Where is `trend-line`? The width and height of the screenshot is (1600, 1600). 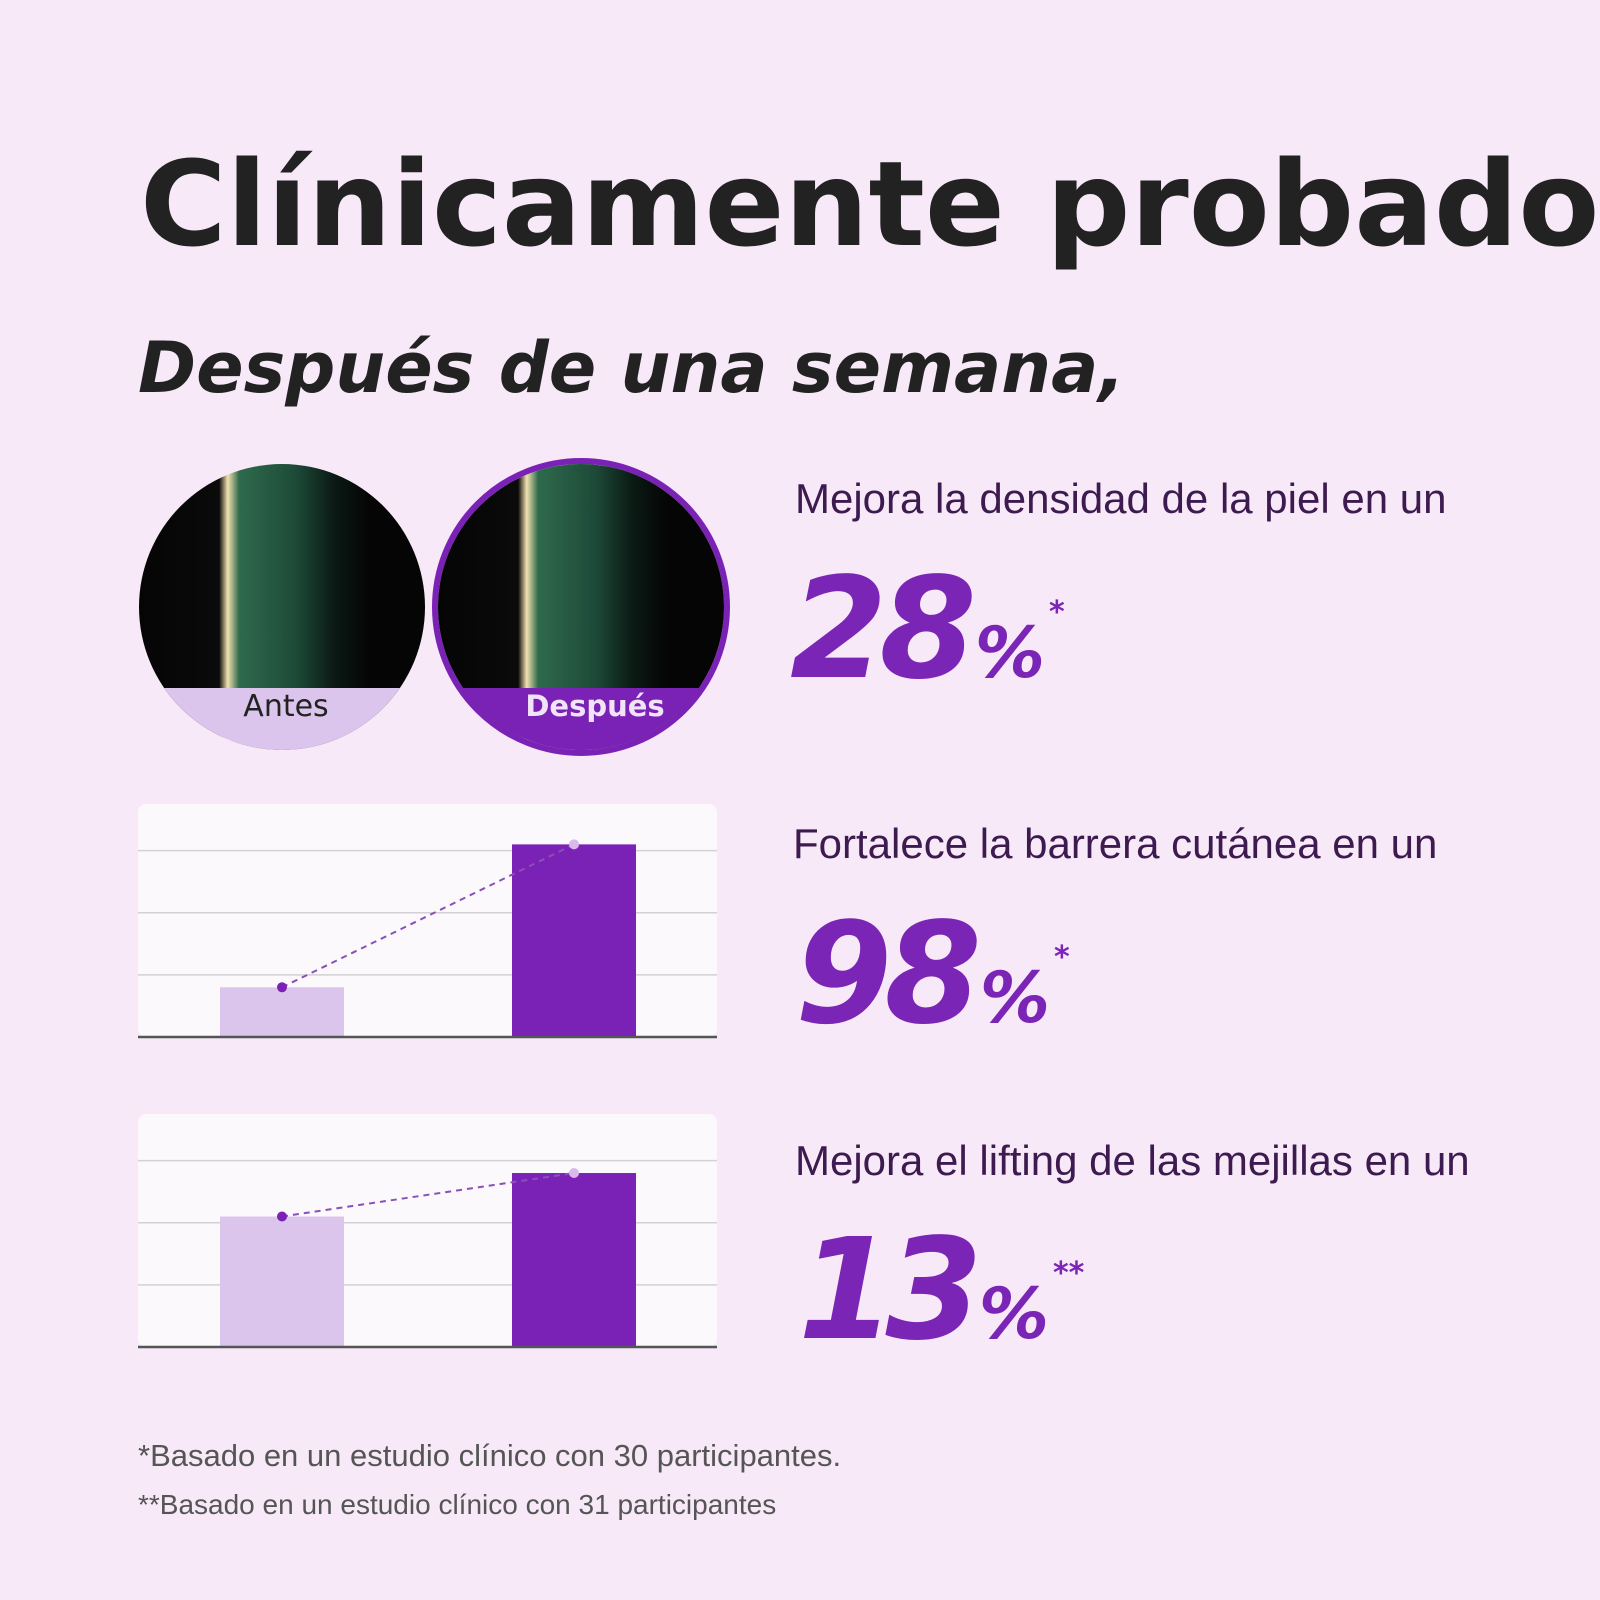 trend-line is located at coordinates (428, 1195).